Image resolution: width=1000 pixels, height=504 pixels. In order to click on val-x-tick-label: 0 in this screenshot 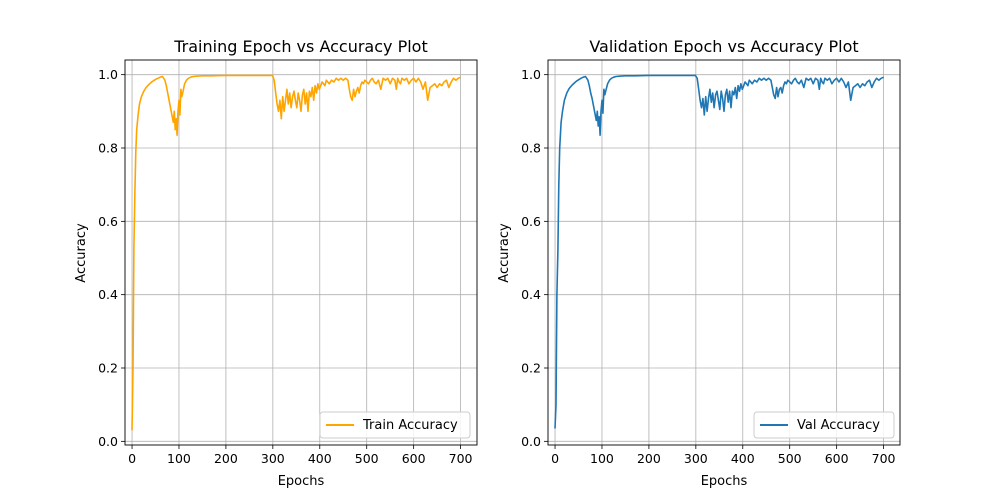, I will do `click(555, 458)`.